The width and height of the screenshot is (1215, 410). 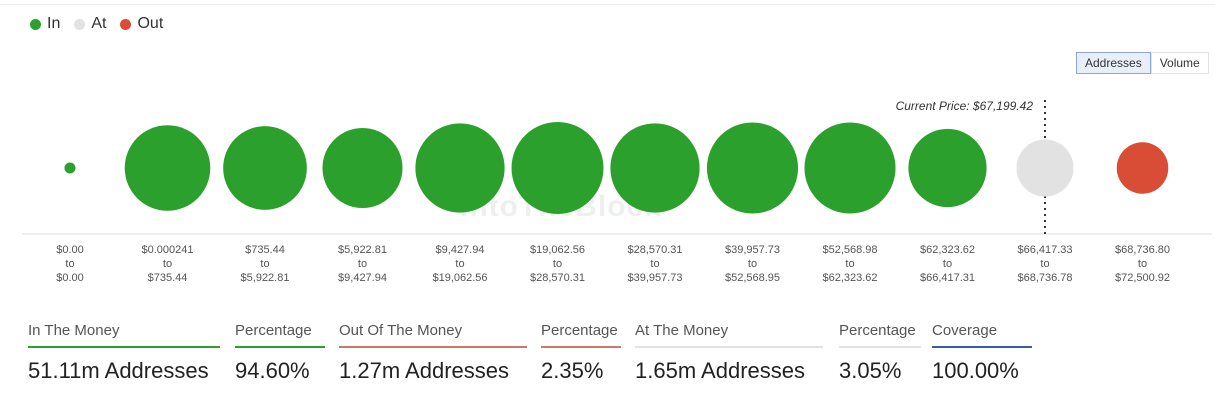 I want to click on chart-legend: In At Out, so click(x=96, y=24).